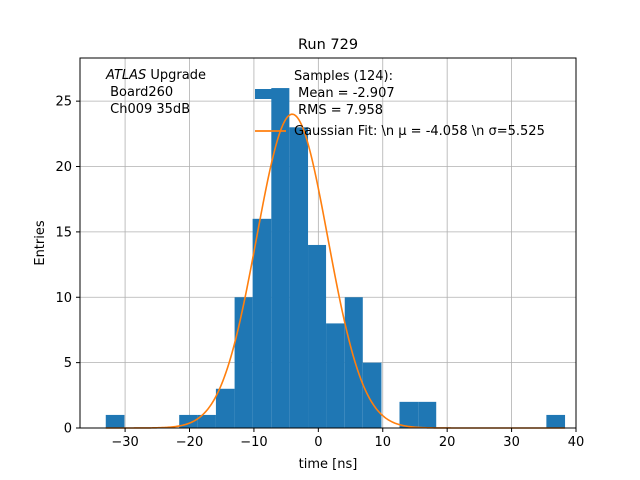 The height and width of the screenshot is (480, 640). Describe the element at coordinates (148, 109) in the screenshot. I see `channel-label: Ch009 35dB` at that location.